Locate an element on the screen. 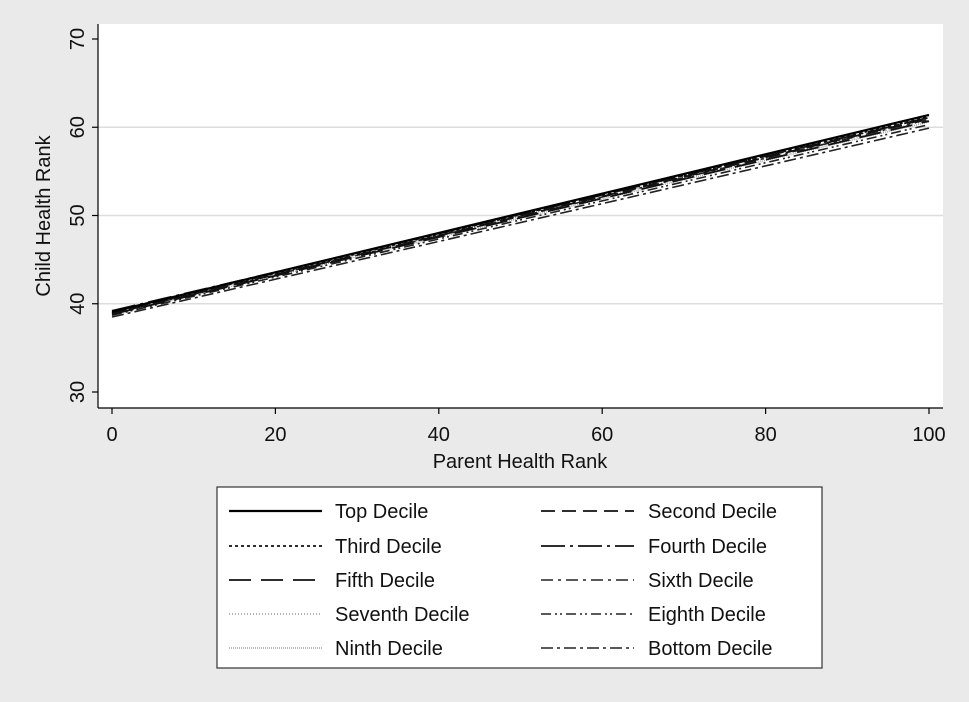 This screenshot has width=969, height=702. legend-label-bottom-decile: Bottom Decile is located at coordinates (710, 649).